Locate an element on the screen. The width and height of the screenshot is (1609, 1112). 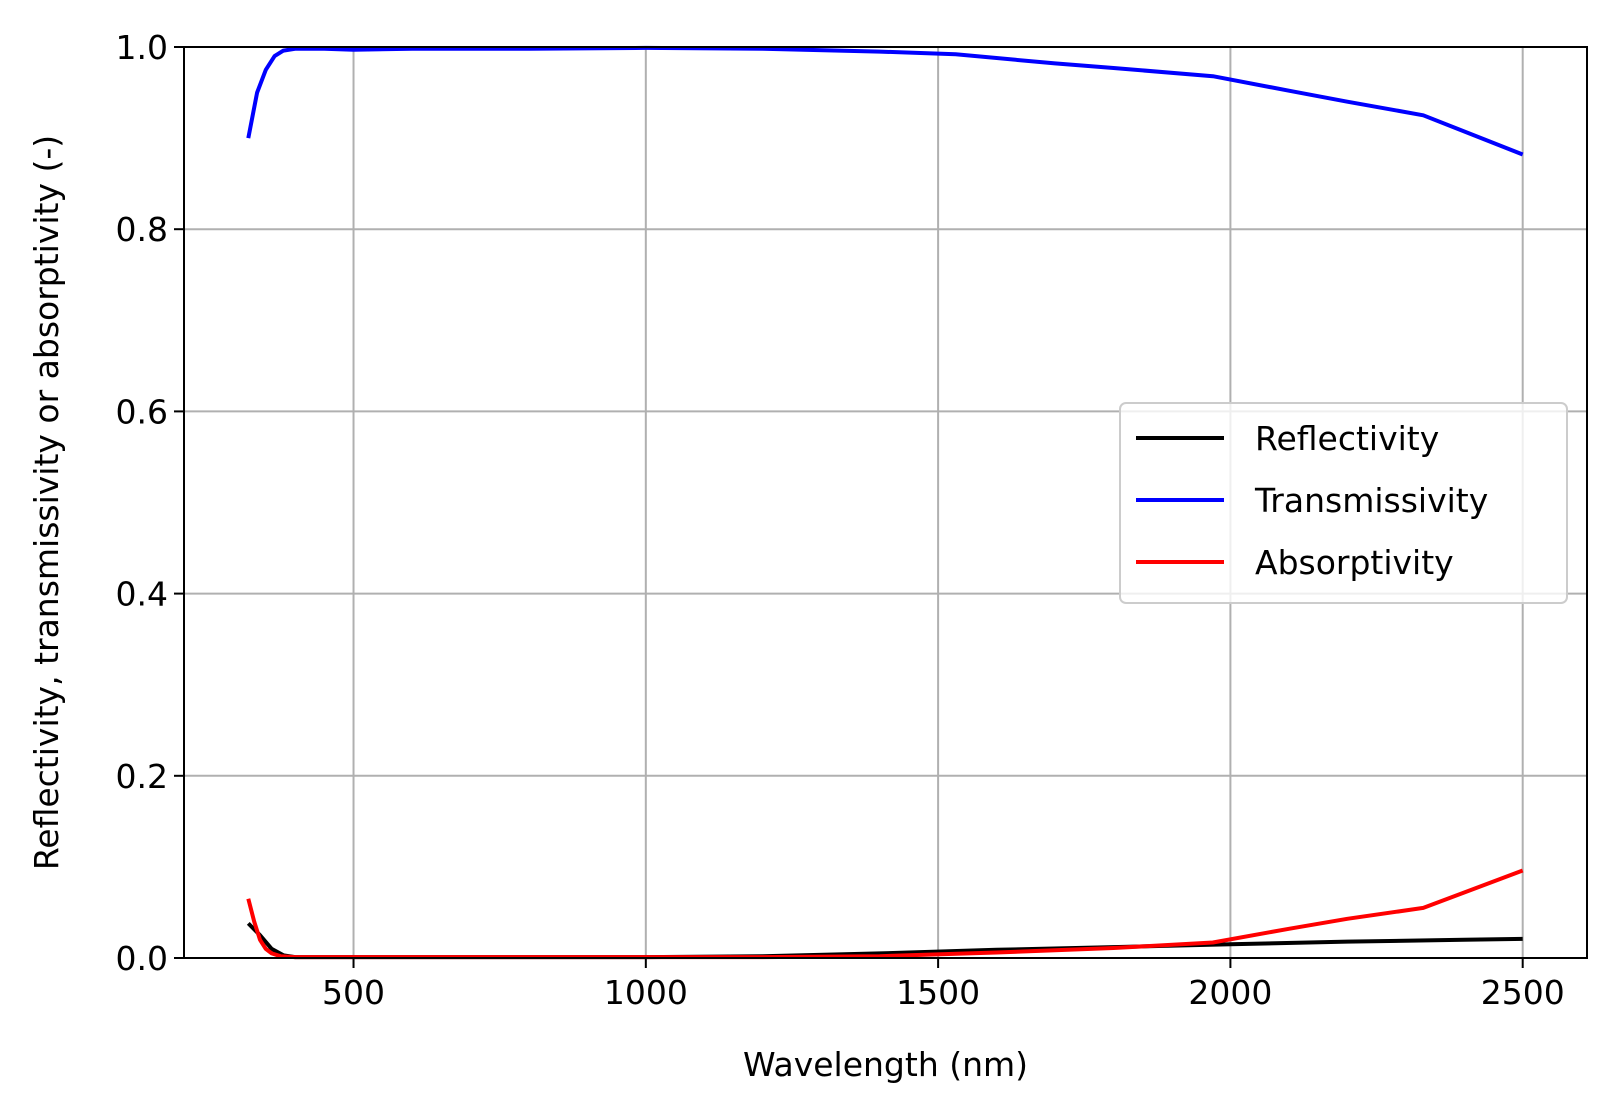
x-tick-label: 1500 is located at coordinates (938, 992).